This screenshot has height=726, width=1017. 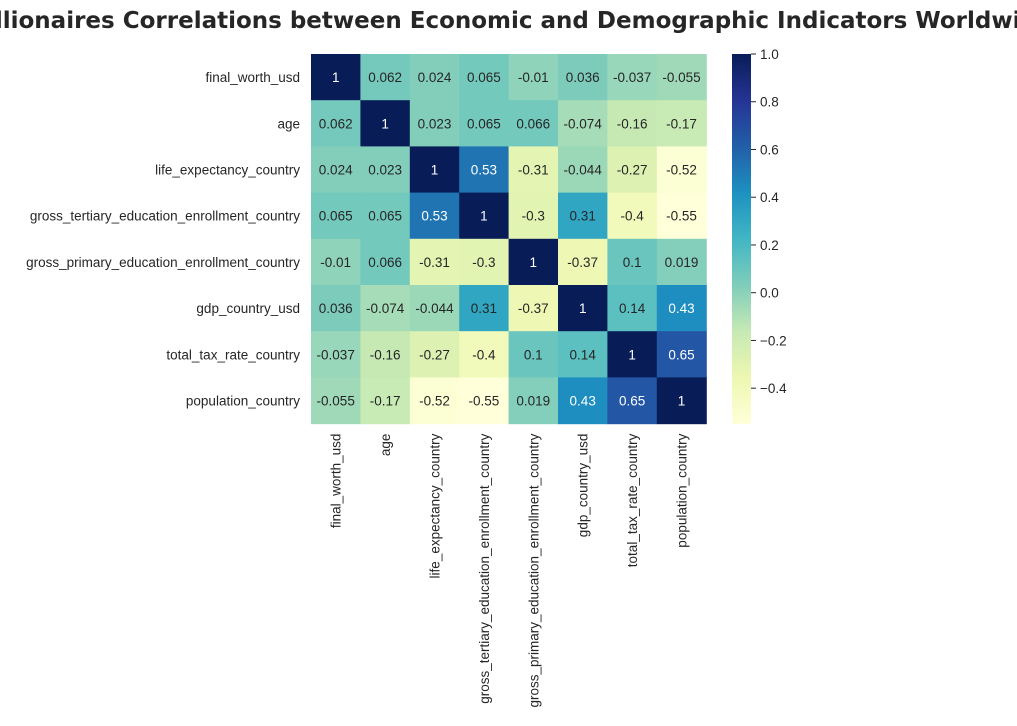 I want to click on row-tick-label: gdp_country_usd, so click(x=248, y=308).